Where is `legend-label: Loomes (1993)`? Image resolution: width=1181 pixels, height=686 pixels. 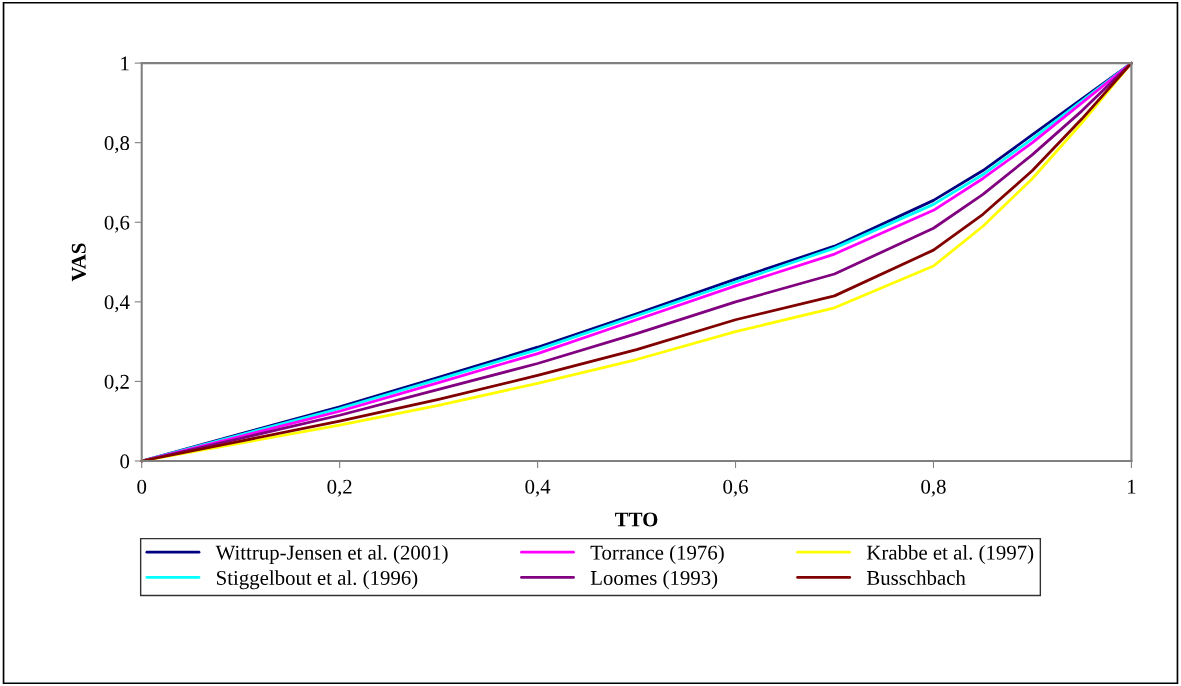
legend-label: Loomes (1993) is located at coordinates (654, 580).